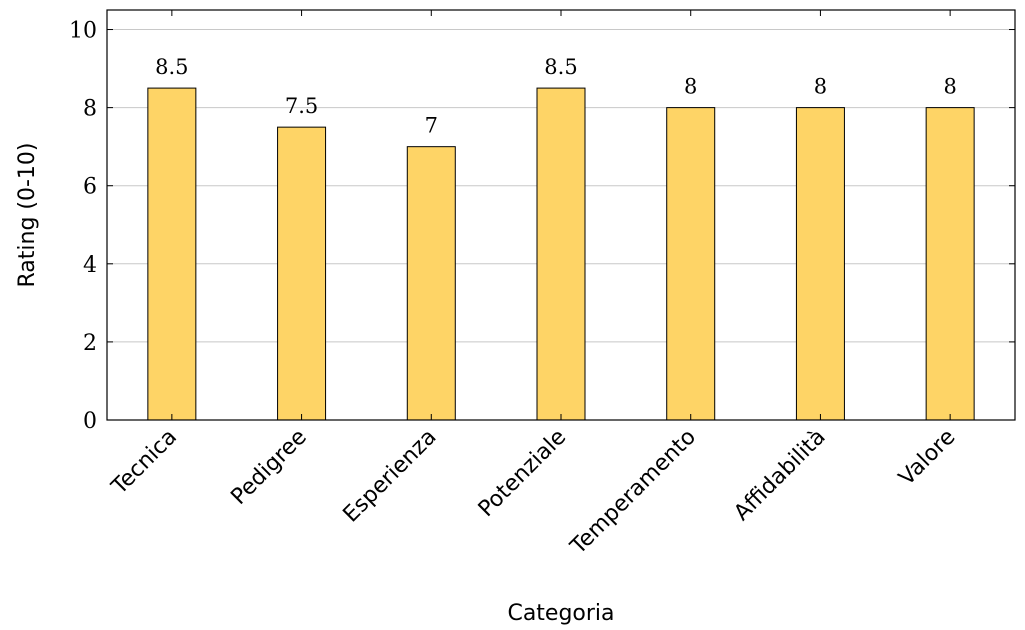 The width and height of the screenshot is (1025, 630). I want to click on x-tick-label: Temperamento, so click(633, 493).